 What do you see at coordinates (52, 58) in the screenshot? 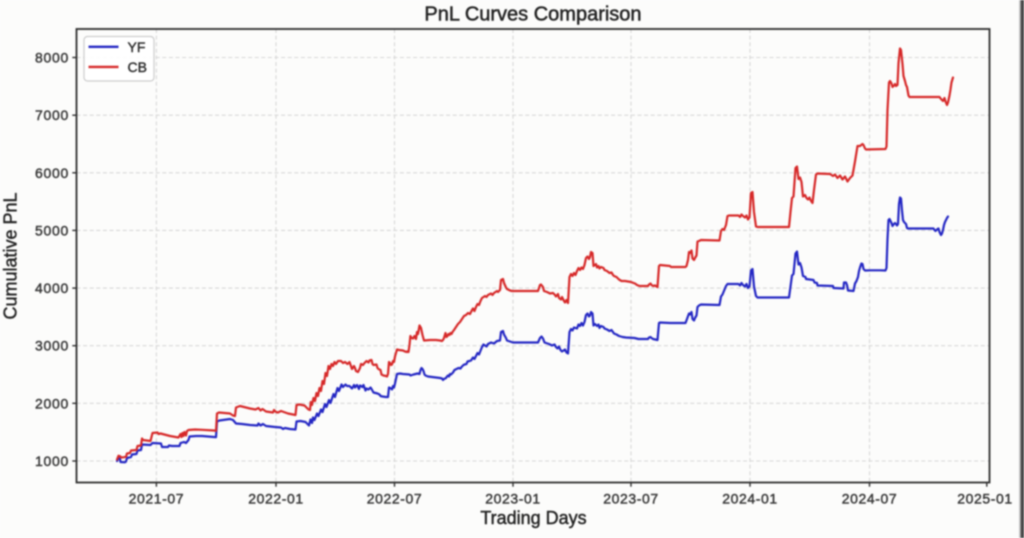
I see `svg-text: 8000` at bounding box center [52, 58].